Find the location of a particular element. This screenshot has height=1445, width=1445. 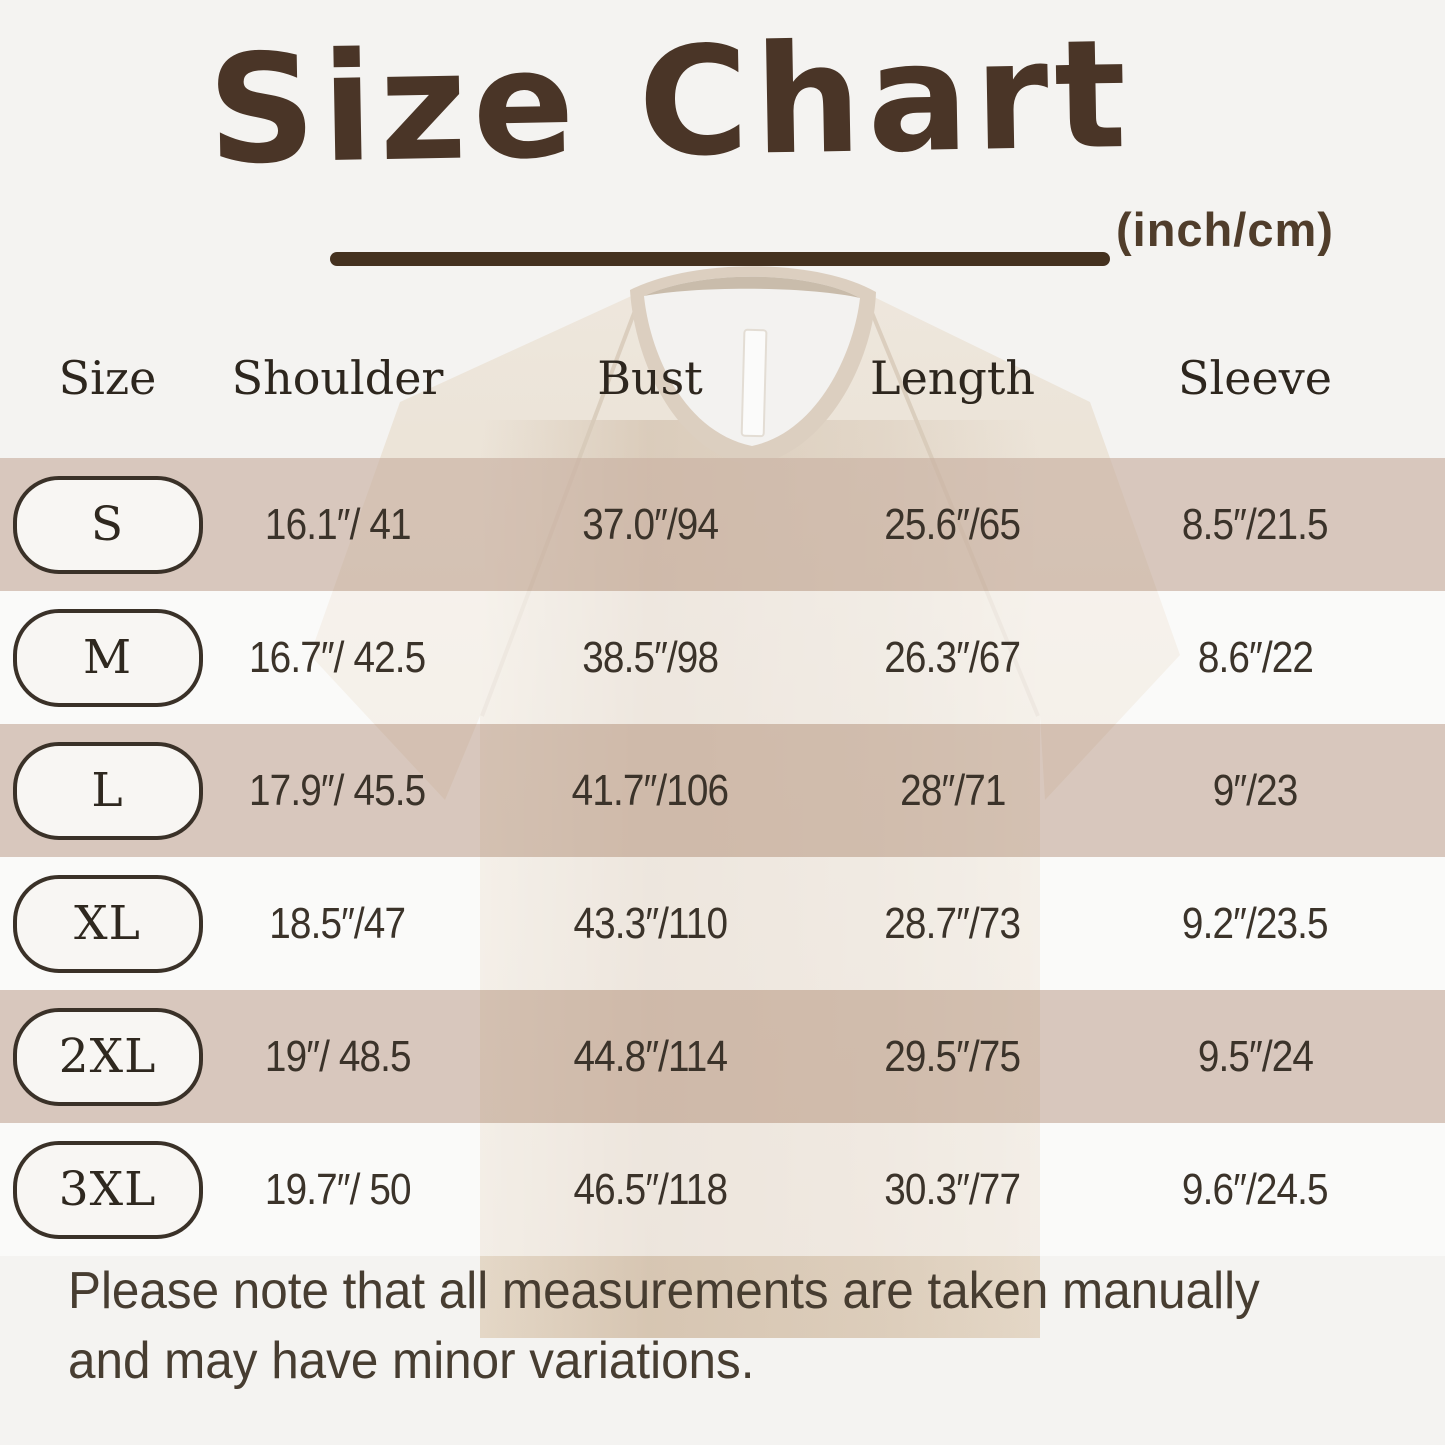

size-badge-l: L is located at coordinates (107, 790).